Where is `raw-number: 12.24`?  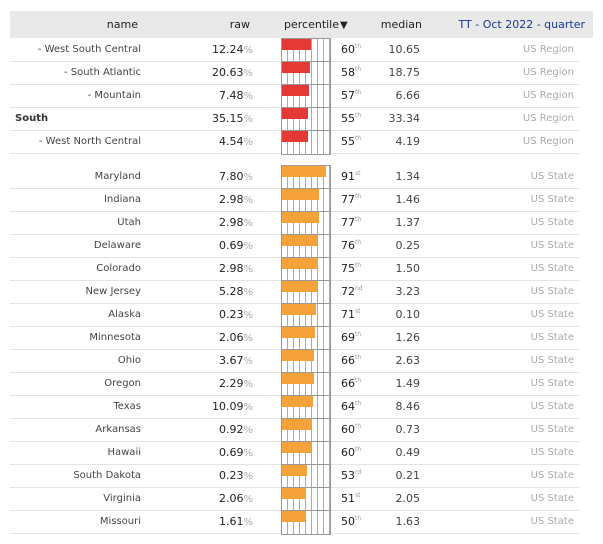
raw-number: 12.24 is located at coordinates (227, 49).